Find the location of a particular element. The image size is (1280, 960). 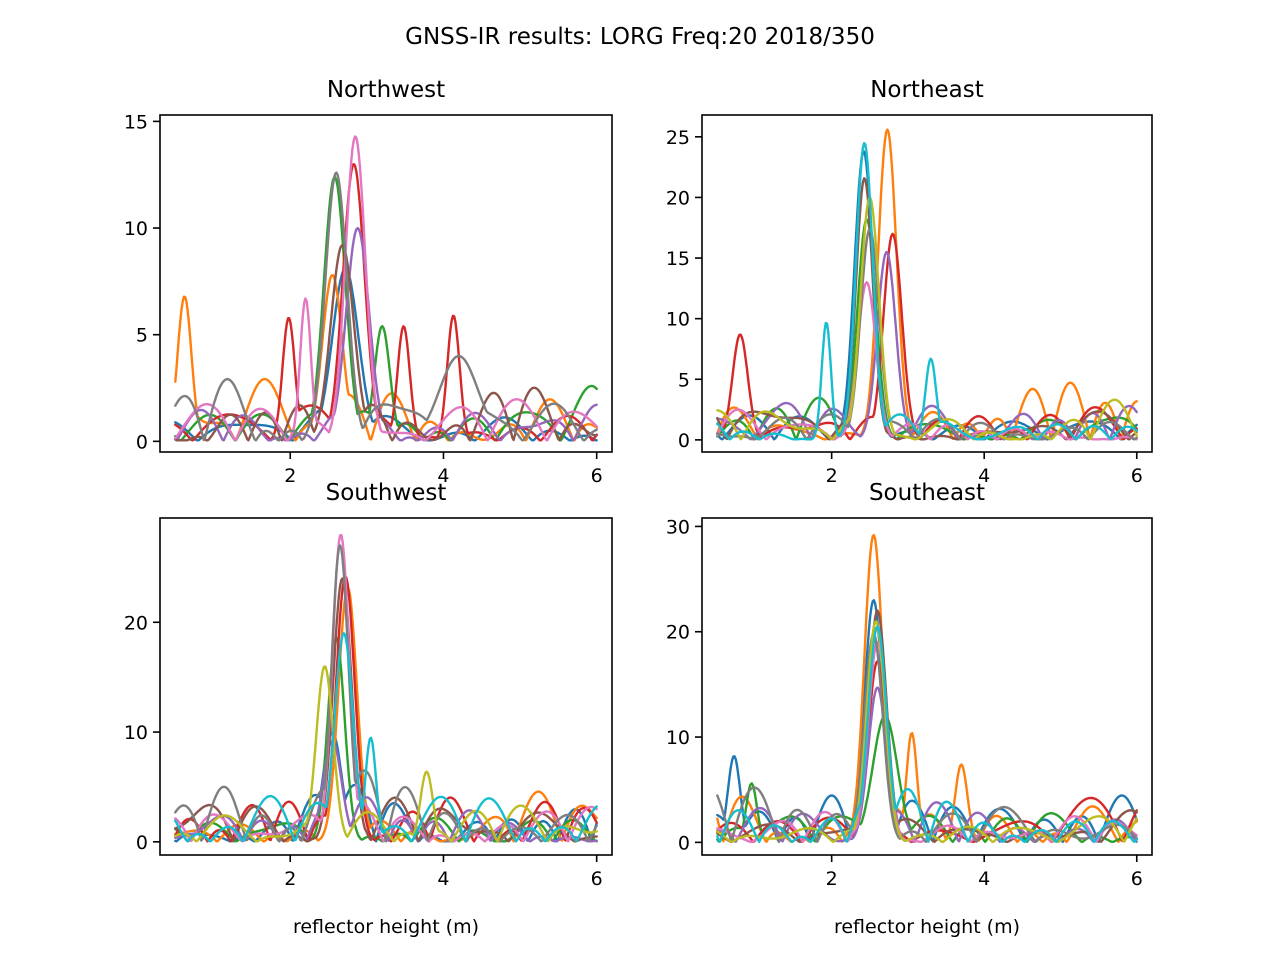

series-group-southeast is located at coordinates (927, 688).